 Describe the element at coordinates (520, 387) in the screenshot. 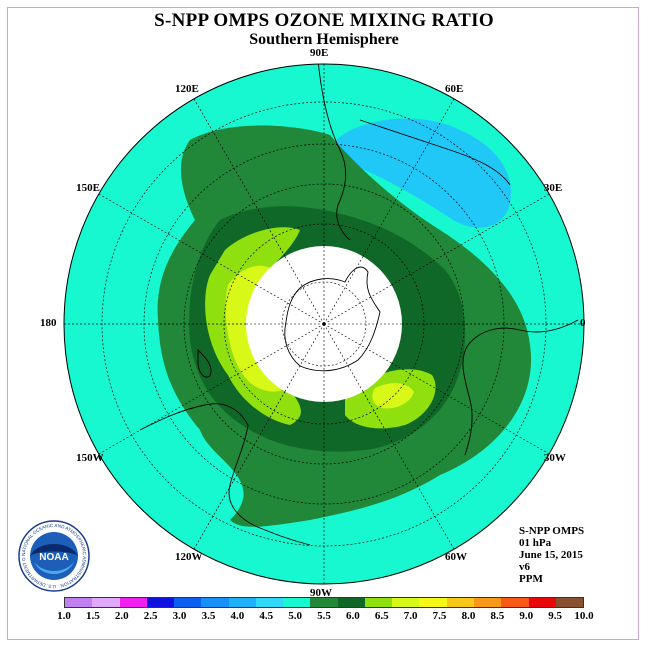

I see `coast-africa` at that location.